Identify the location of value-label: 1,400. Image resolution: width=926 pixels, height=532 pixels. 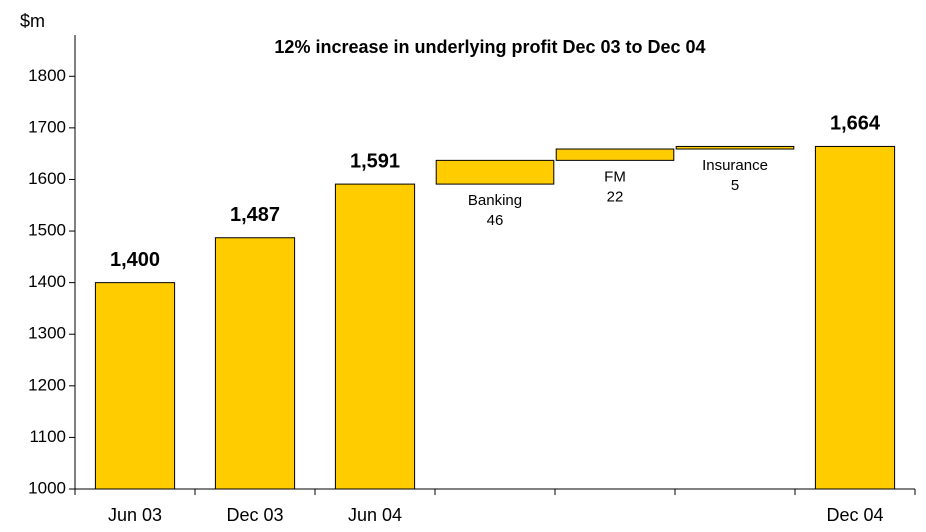
(135, 260).